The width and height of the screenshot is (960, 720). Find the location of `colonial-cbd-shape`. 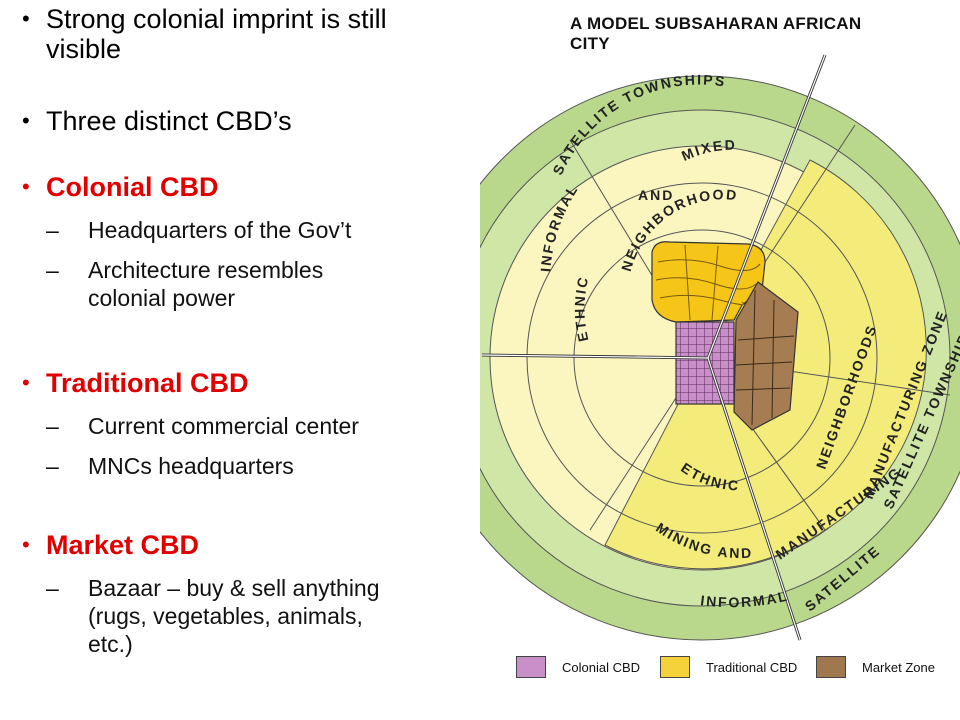

colonial-cbd-shape is located at coordinates (705, 363).